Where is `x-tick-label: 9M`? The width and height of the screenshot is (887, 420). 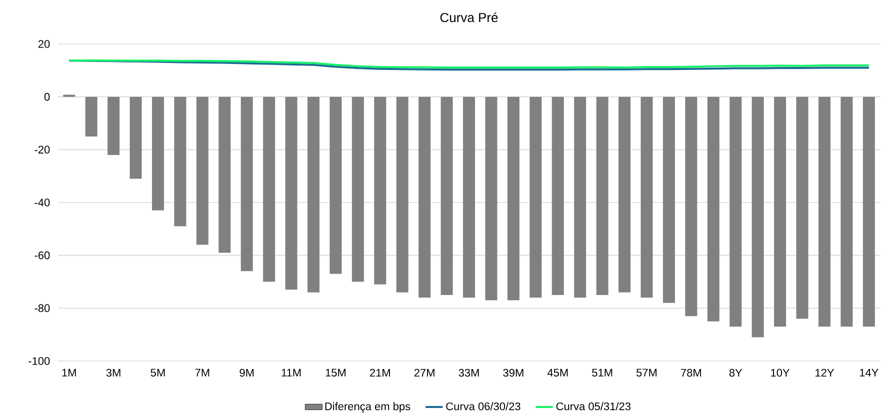 x-tick-label: 9M is located at coordinates (247, 372).